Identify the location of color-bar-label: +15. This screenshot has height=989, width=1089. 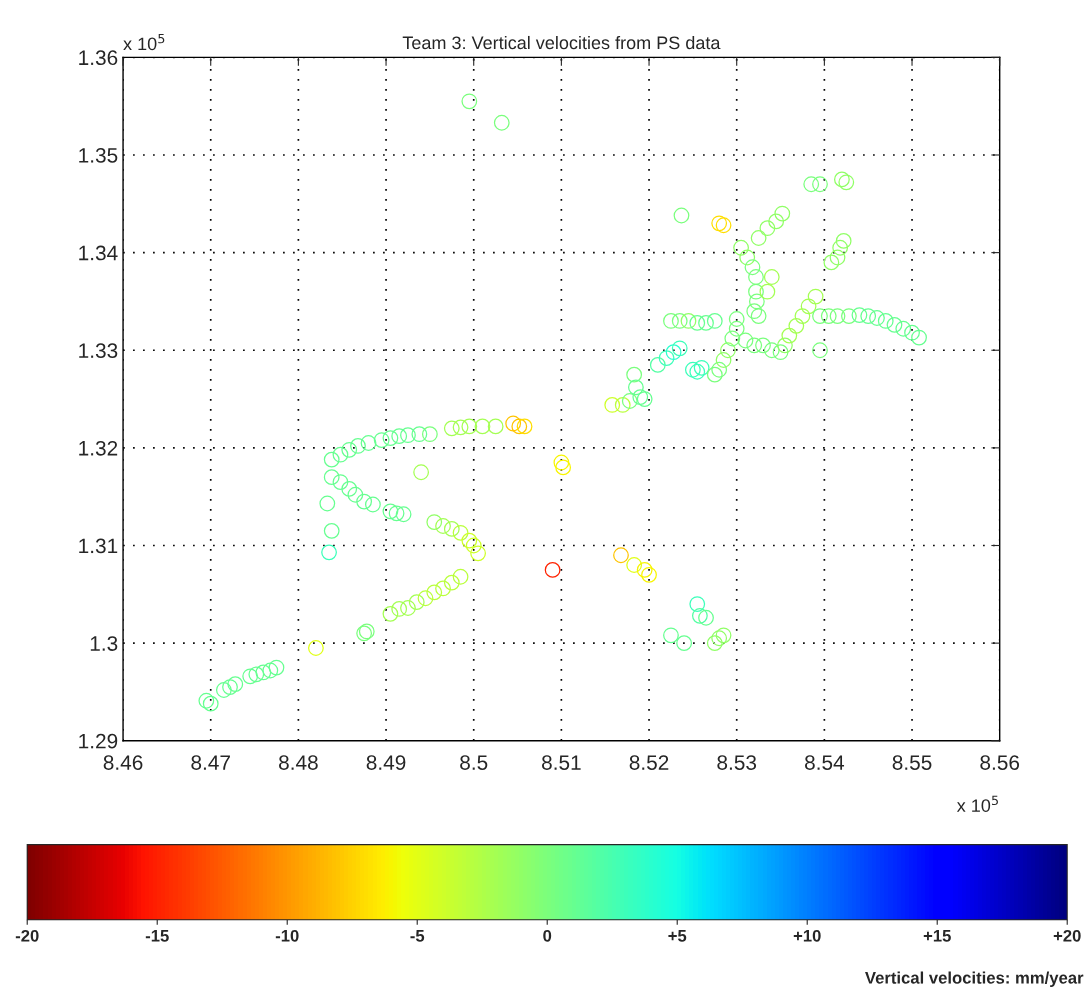
(937, 936).